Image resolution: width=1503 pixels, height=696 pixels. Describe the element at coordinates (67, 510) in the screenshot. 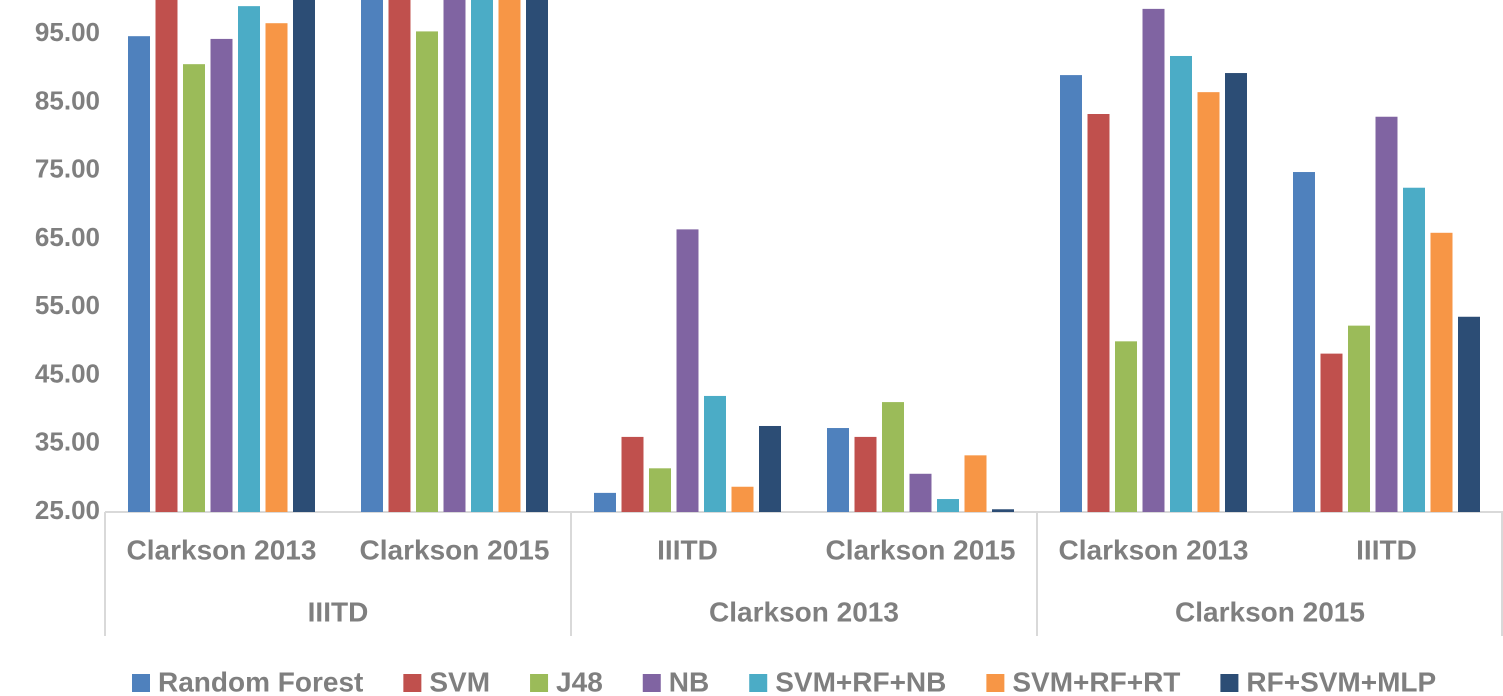

I see `y-tick-label: 25.00` at that location.